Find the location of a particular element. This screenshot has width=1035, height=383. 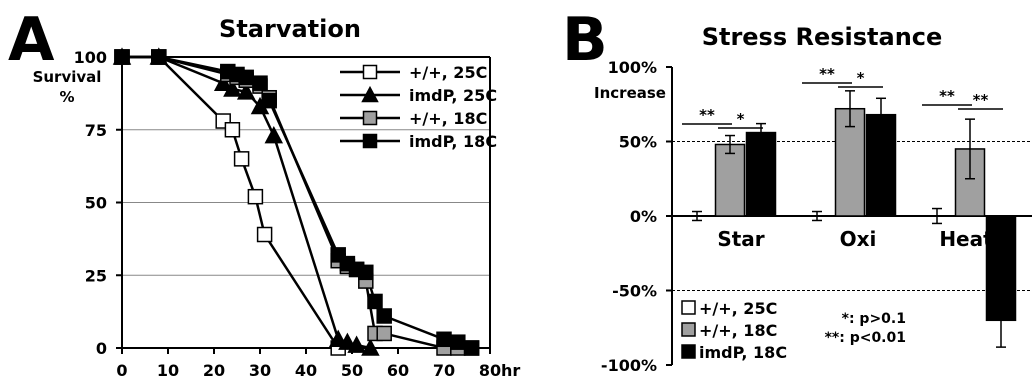

category-label: Heat is located at coordinates (966, 239).